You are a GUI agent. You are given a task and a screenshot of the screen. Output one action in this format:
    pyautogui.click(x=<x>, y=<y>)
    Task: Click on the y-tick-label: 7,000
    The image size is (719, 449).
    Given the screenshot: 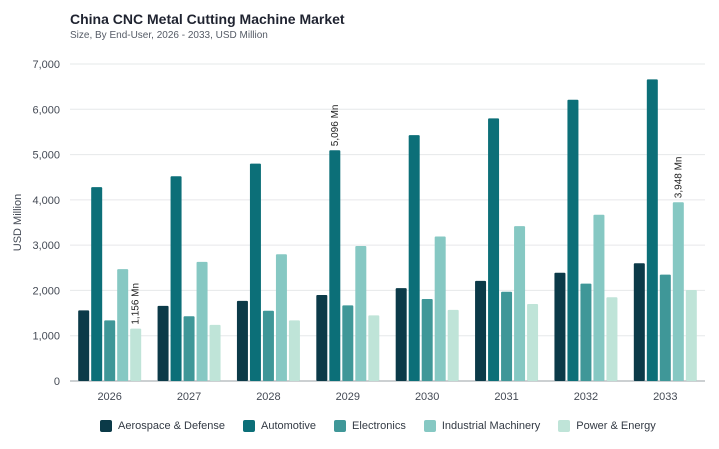 What is the action you would take?
    pyautogui.click(x=46, y=65)
    